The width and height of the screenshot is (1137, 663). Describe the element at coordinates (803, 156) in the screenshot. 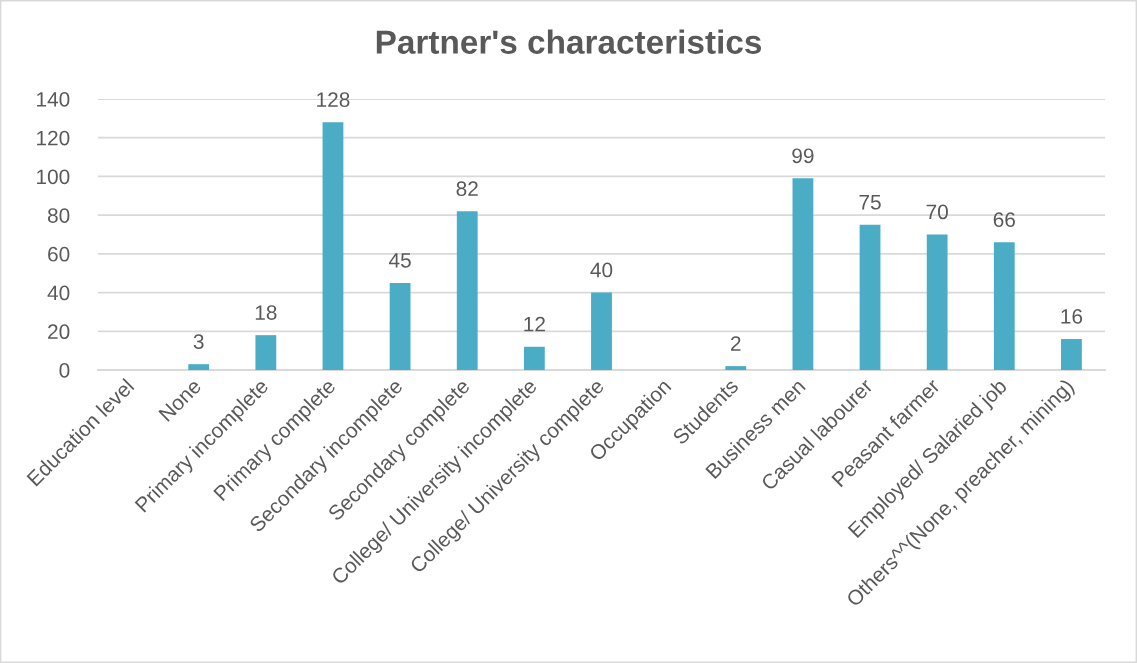

I see `data-label: 99` at that location.